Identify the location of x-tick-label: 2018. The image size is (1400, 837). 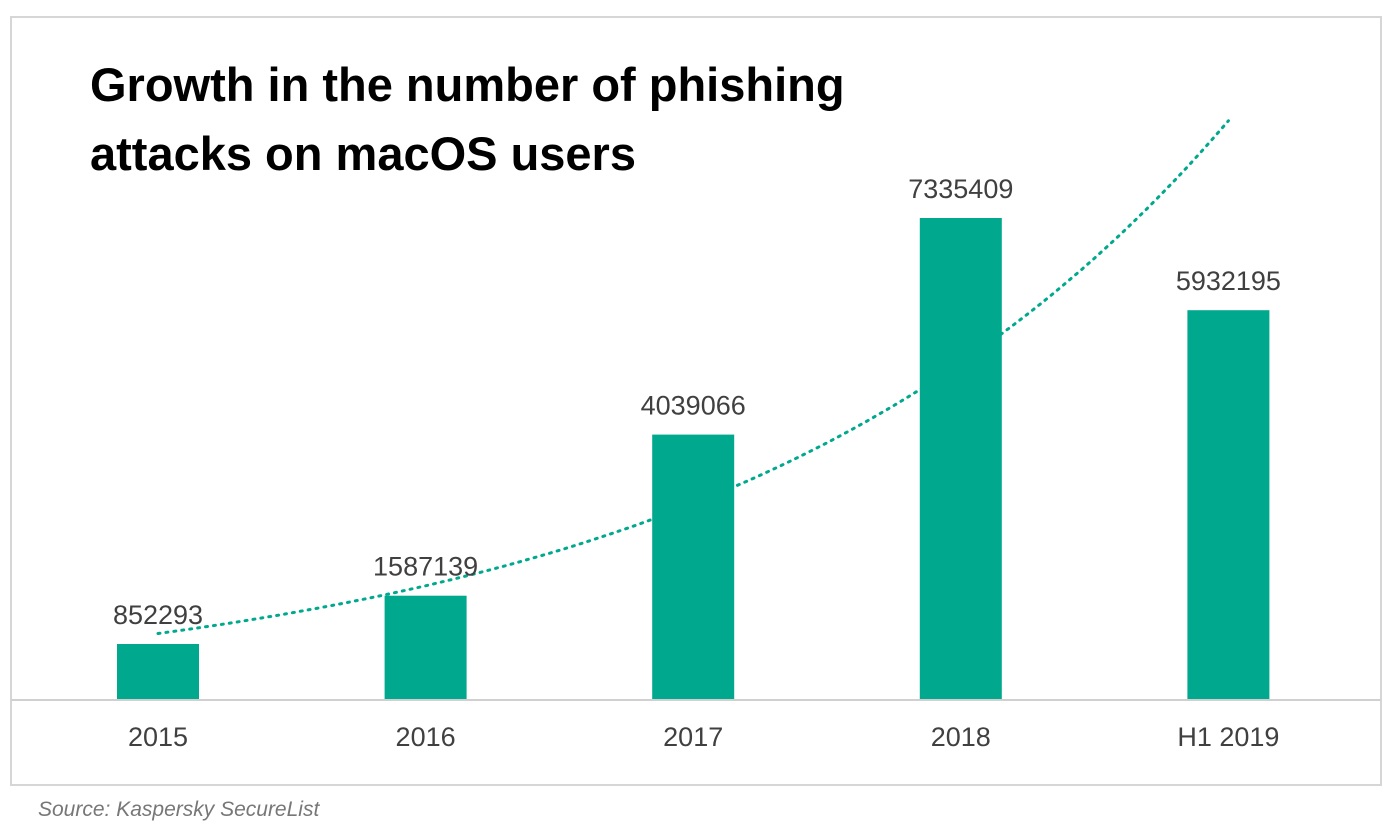
(961, 737).